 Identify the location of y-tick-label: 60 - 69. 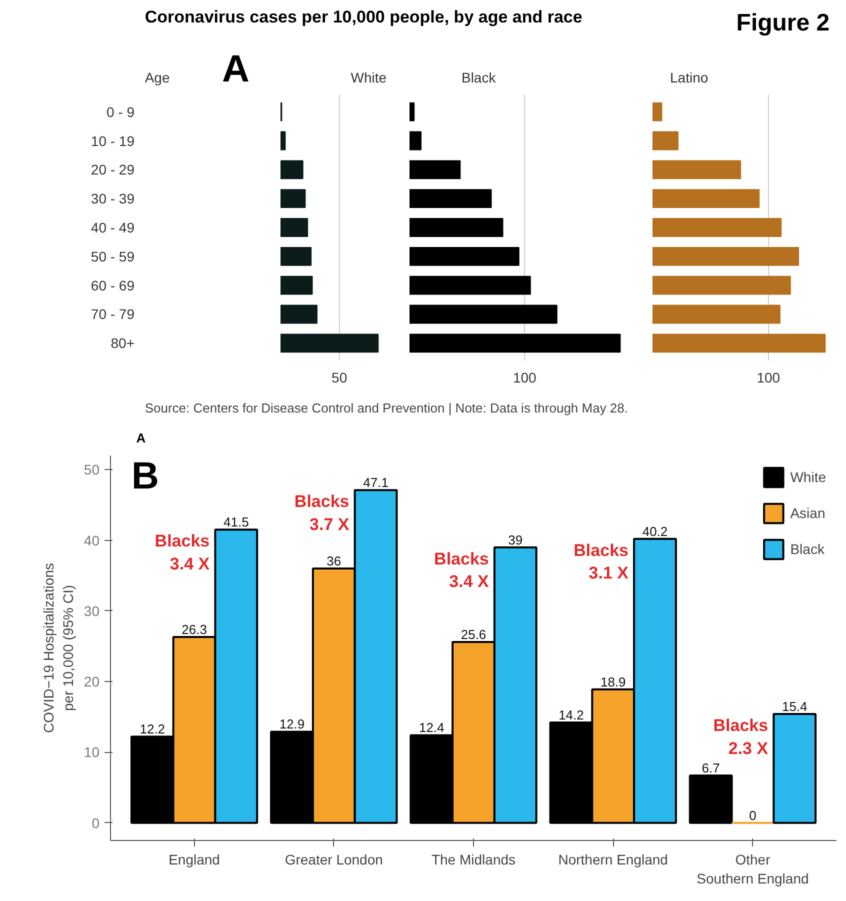
(112, 285).